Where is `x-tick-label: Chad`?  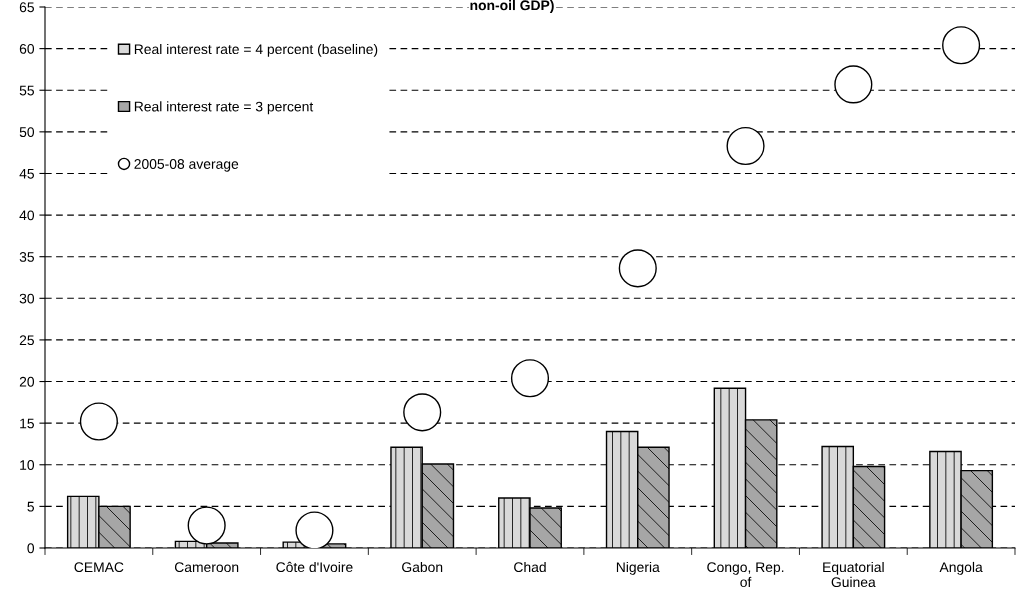
x-tick-label: Chad is located at coordinates (530, 567).